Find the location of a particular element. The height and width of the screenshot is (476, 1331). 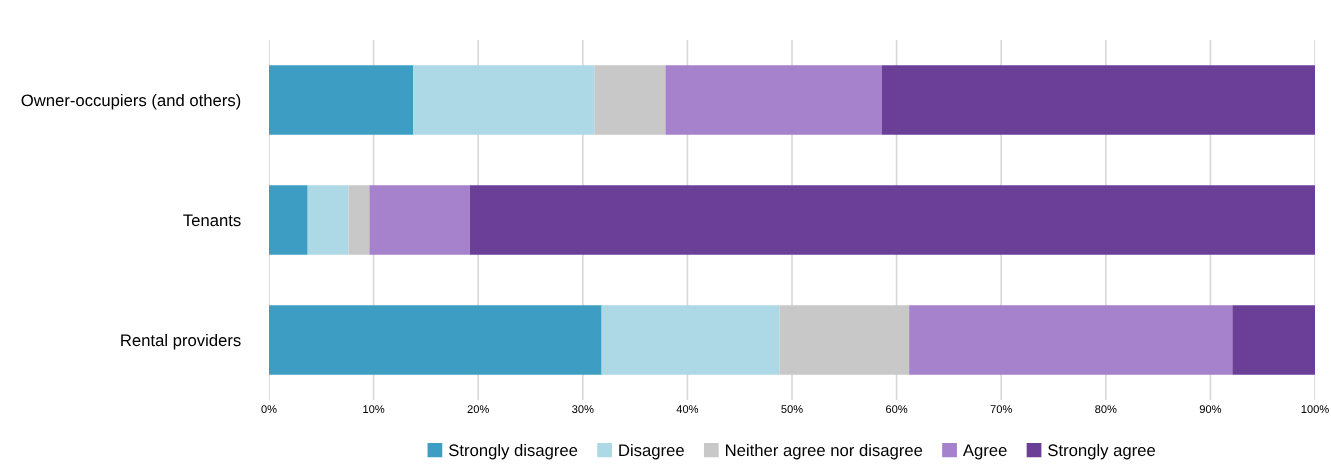

legend-label: Strongly disagree is located at coordinates (513, 451).